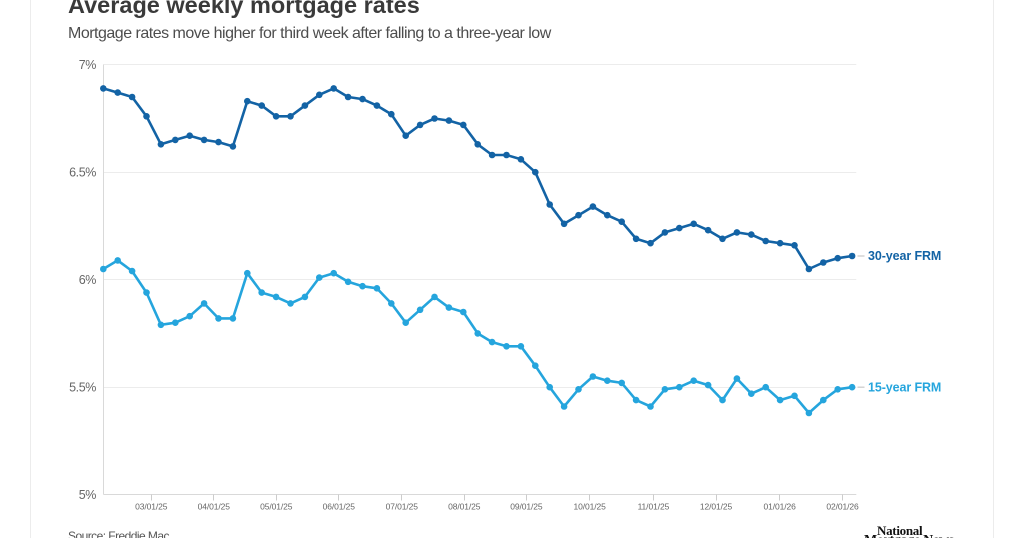 This screenshot has width=1024, height=538. I want to click on svg-text: 15-year FRM, so click(904, 387).